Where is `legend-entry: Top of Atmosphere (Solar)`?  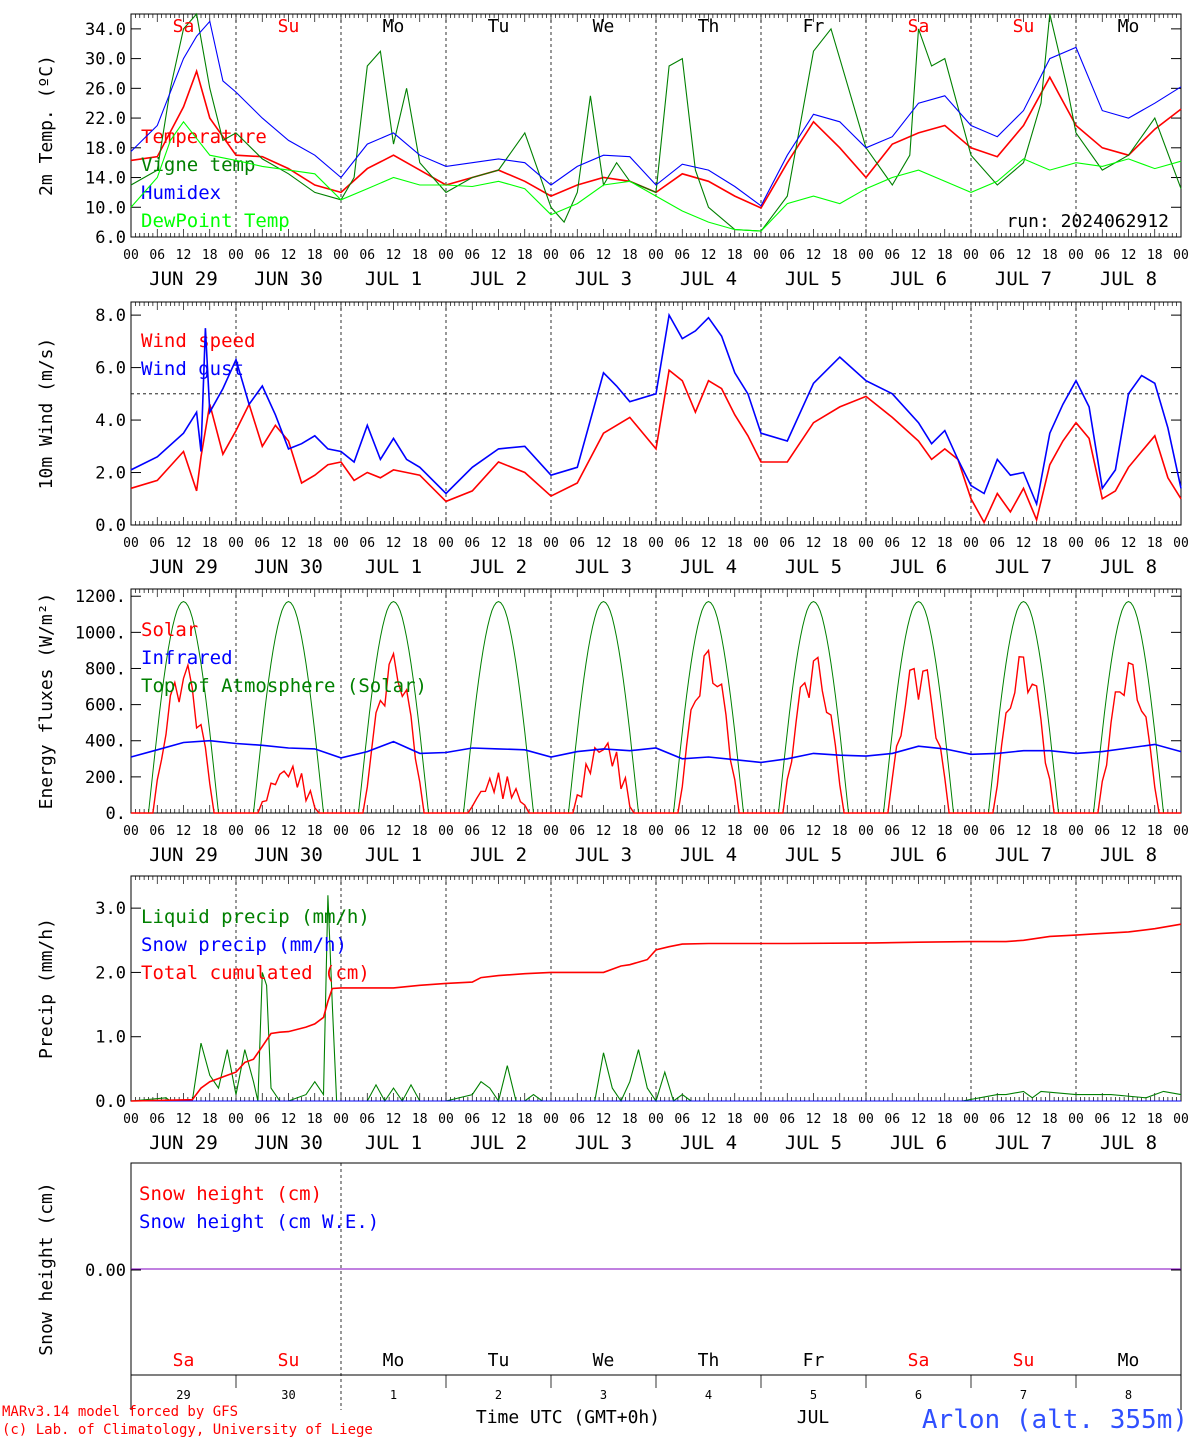 legend-entry: Top of Atmosphere (Solar) is located at coordinates (284, 686).